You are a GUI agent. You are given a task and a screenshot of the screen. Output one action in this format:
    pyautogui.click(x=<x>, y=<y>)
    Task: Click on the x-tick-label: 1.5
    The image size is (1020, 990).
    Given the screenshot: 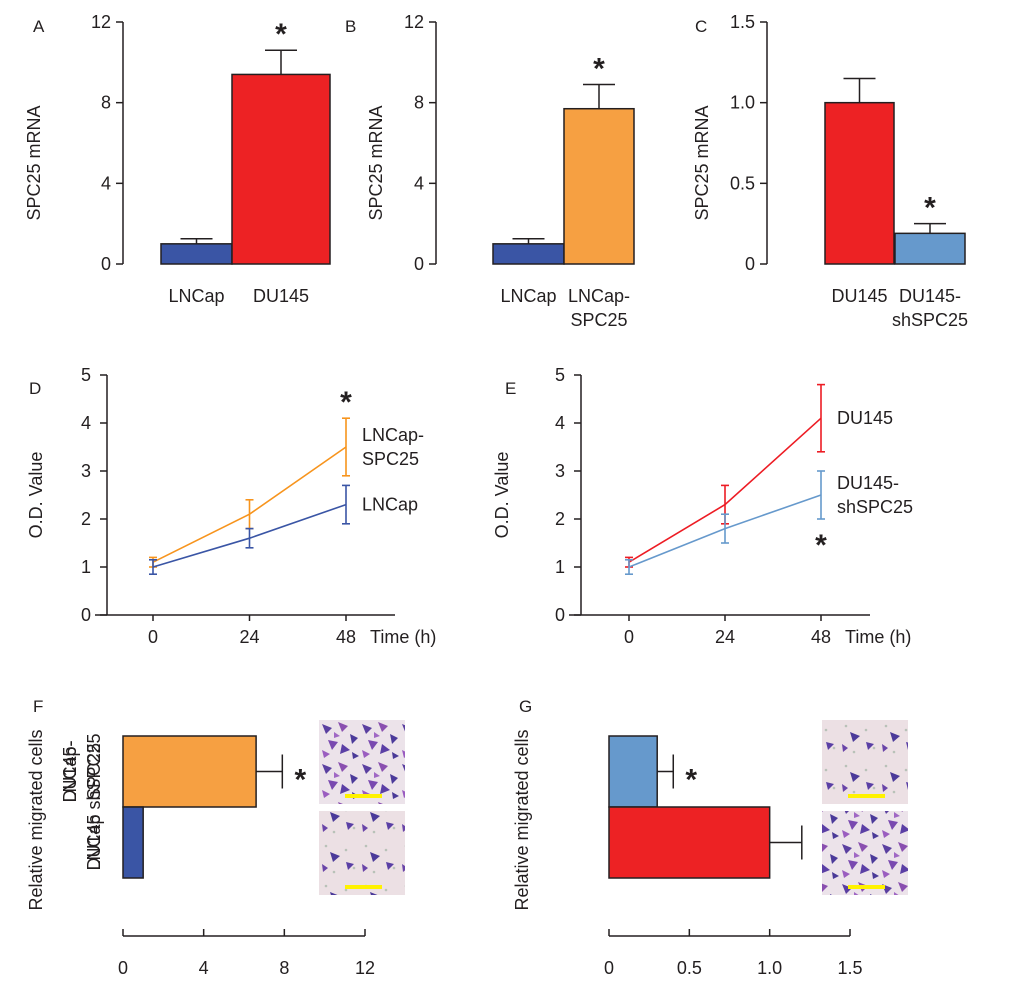 What is the action you would take?
    pyautogui.click(x=849, y=968)
    